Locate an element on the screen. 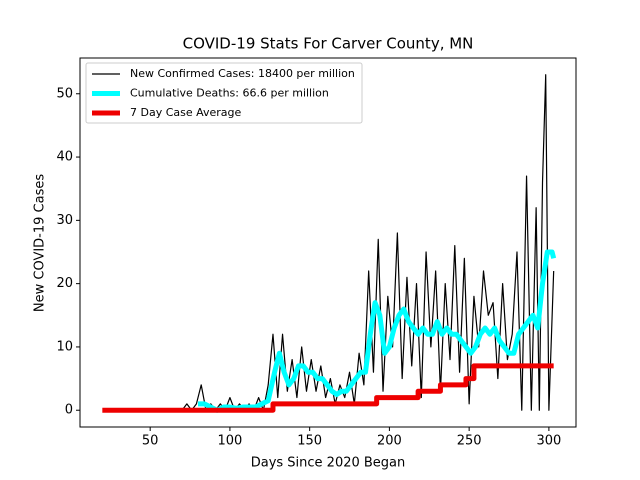 The height and width of the screenshot is (480, 640). y-axis-label: New COVID-19 Cases is located at coordinates (40, 243).